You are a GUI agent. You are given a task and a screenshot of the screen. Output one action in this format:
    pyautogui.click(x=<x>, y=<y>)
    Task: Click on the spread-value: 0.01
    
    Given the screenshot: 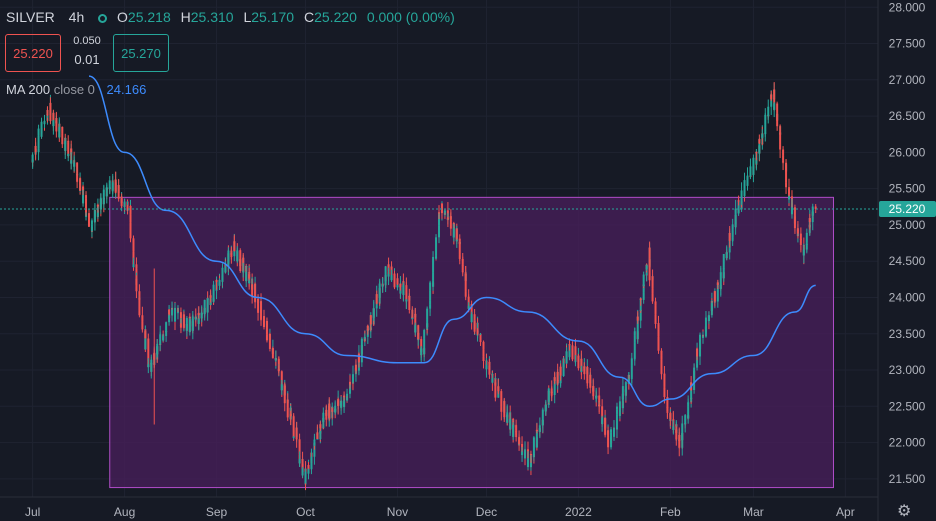 What is the action you would take?
    pyautogui.click(x=87, y=59)
    